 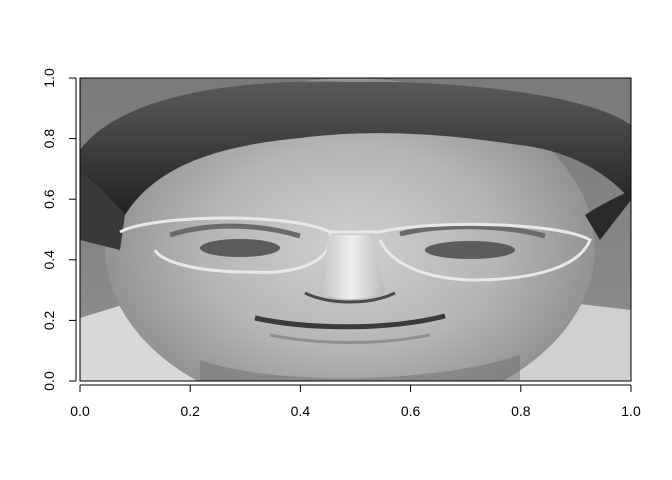 I want to click on x-tick-label: 1.0, so click(x=631, y=411).